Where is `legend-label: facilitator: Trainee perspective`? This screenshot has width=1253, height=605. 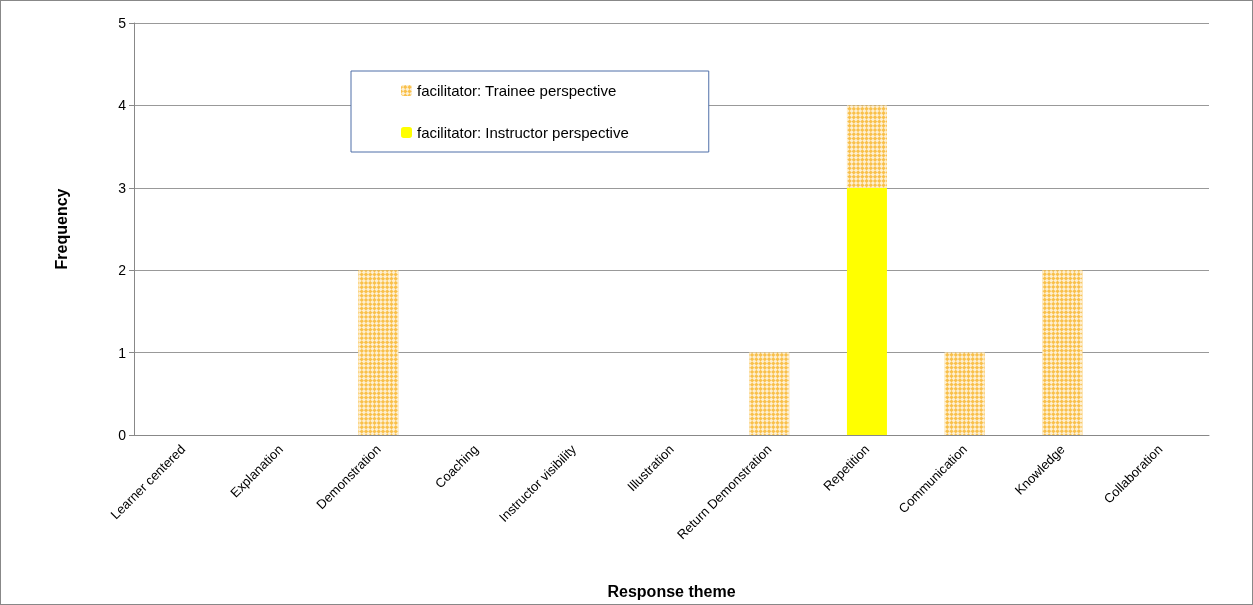
legend-label: facilitator: Trainee perspective is located at coordinates (517, 90).